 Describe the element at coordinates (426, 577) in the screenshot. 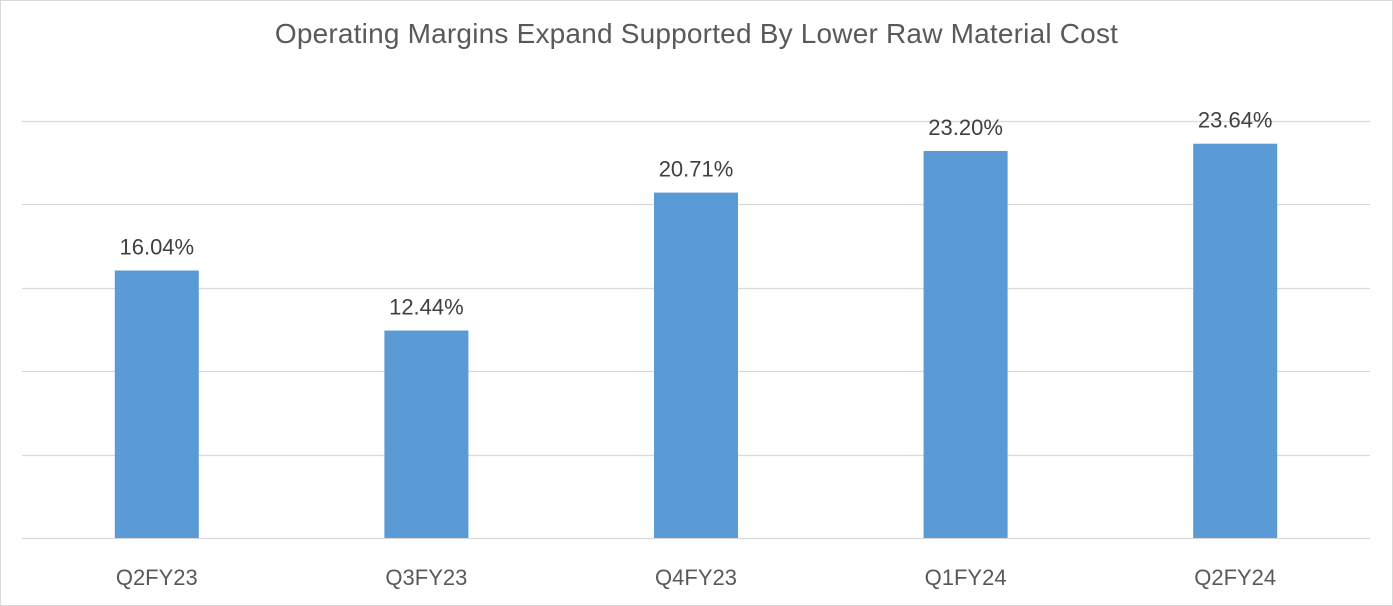

I see `x-tick-label-q3fy23: Q3FY23` at that location.